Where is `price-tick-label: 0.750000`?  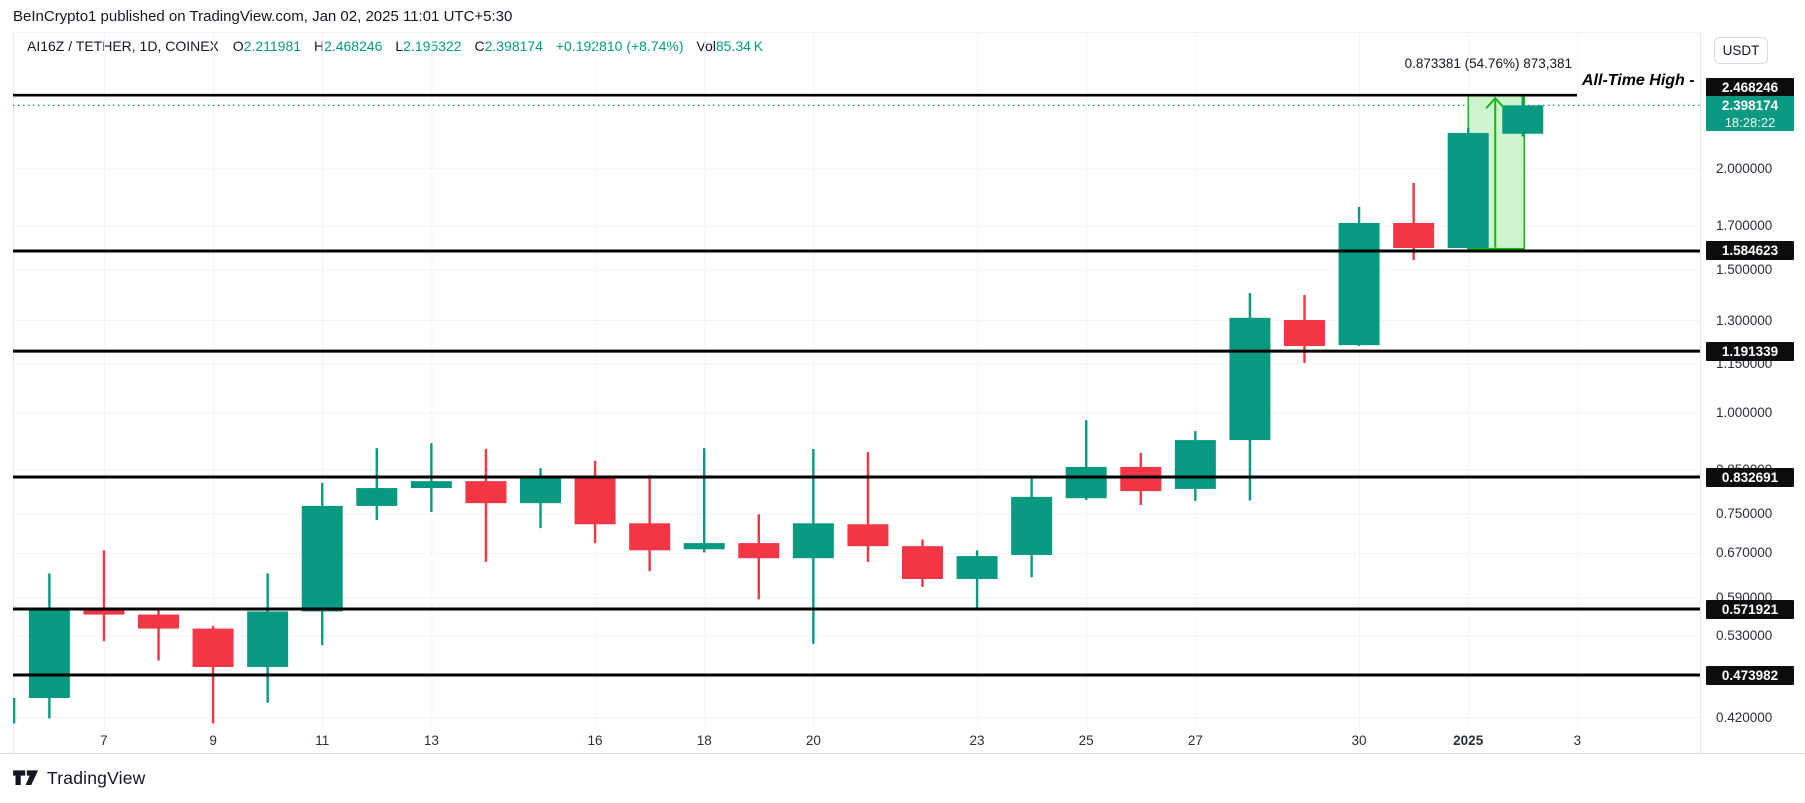 price-tick-label: 0.750000 is located at coordinates (1744, 513).